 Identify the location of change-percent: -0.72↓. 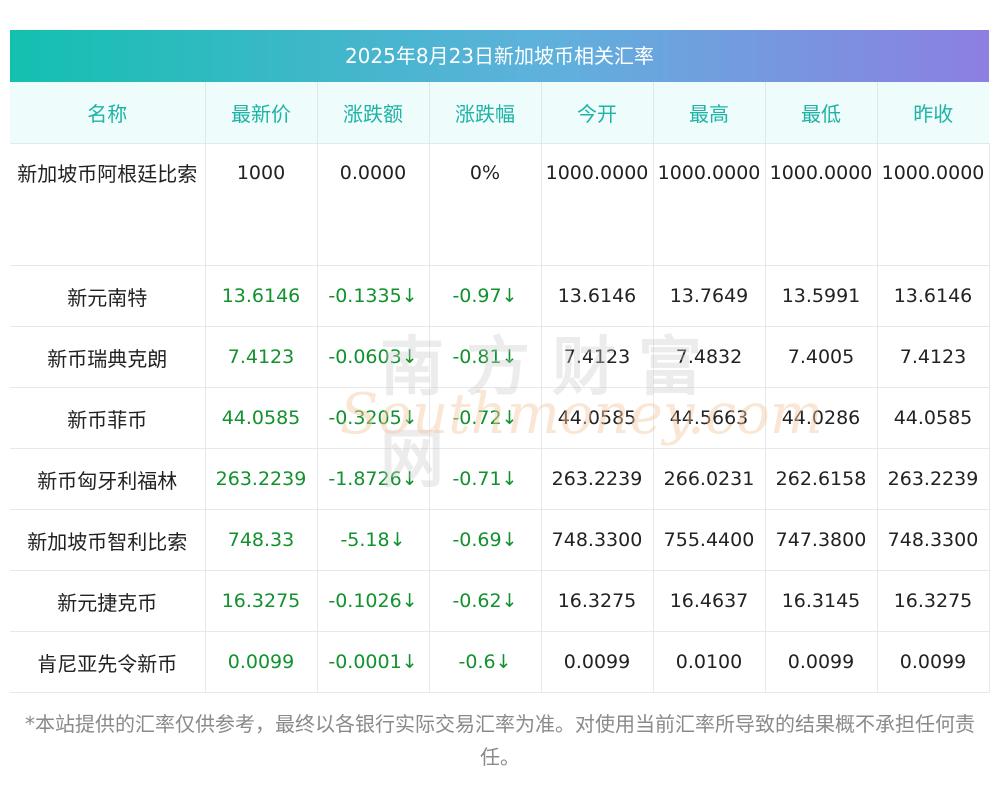
(485, 418).